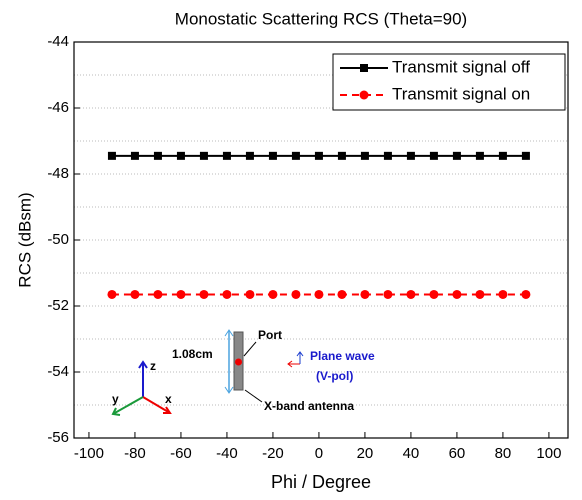 This screenshot has height=500, width=582. Describe the element at coordinates (181, 453) in the screenshot. I see `x-tick-label: -60` at that location.